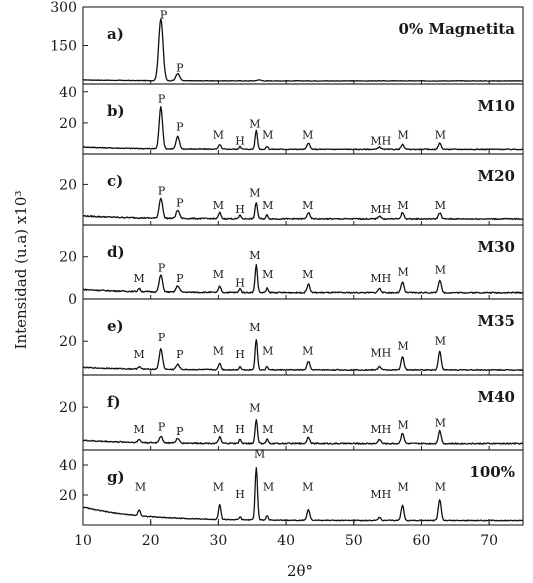 The image size is (533, 583). Describe the element at coordinates (116, 252) in the screenshot. I see `panel-letter: d)` at that location.